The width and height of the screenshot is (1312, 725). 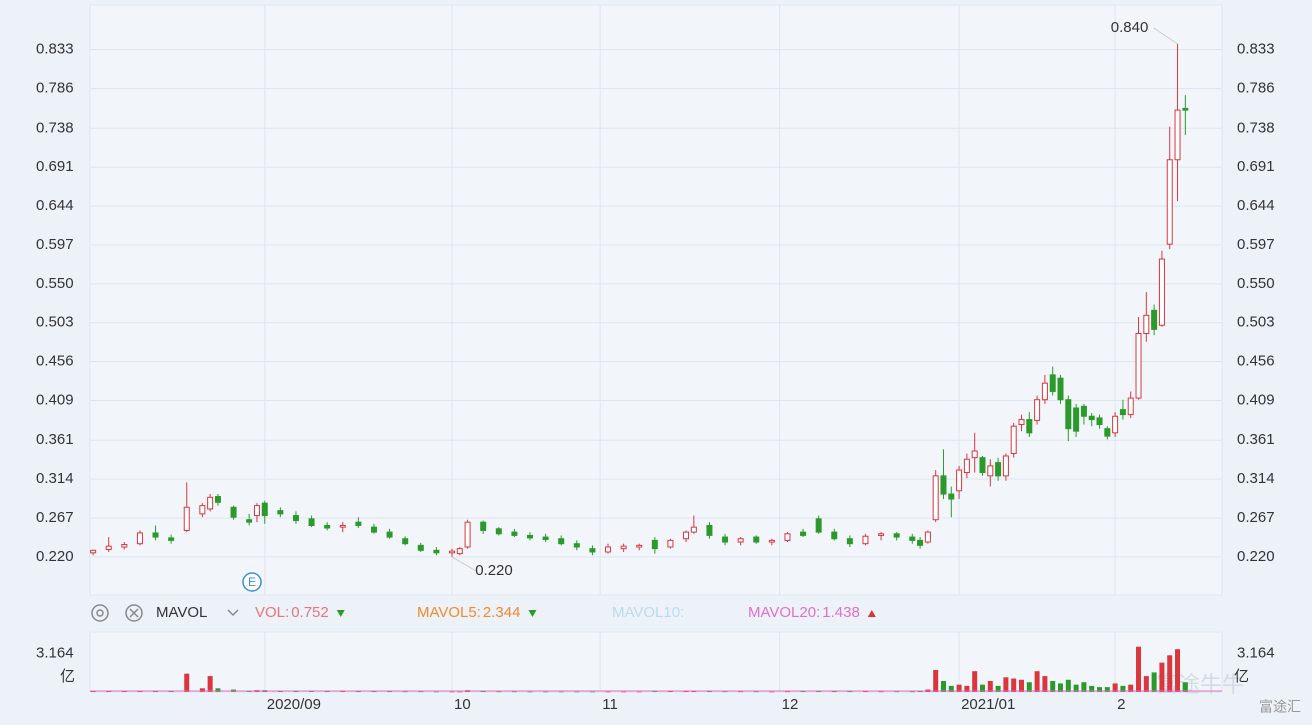 What do you see at coordinates (462, 704) in the screenshot?
I see `x-tick-label: 10` at bounding box center [462, 704].